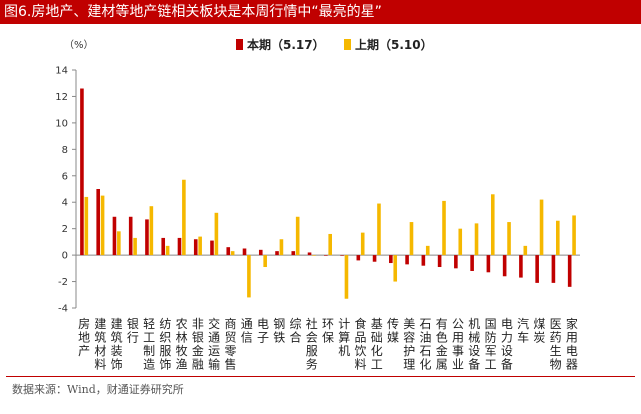 The image size is (641, 414). I want to click on category-char: 信, so click(247, 338).